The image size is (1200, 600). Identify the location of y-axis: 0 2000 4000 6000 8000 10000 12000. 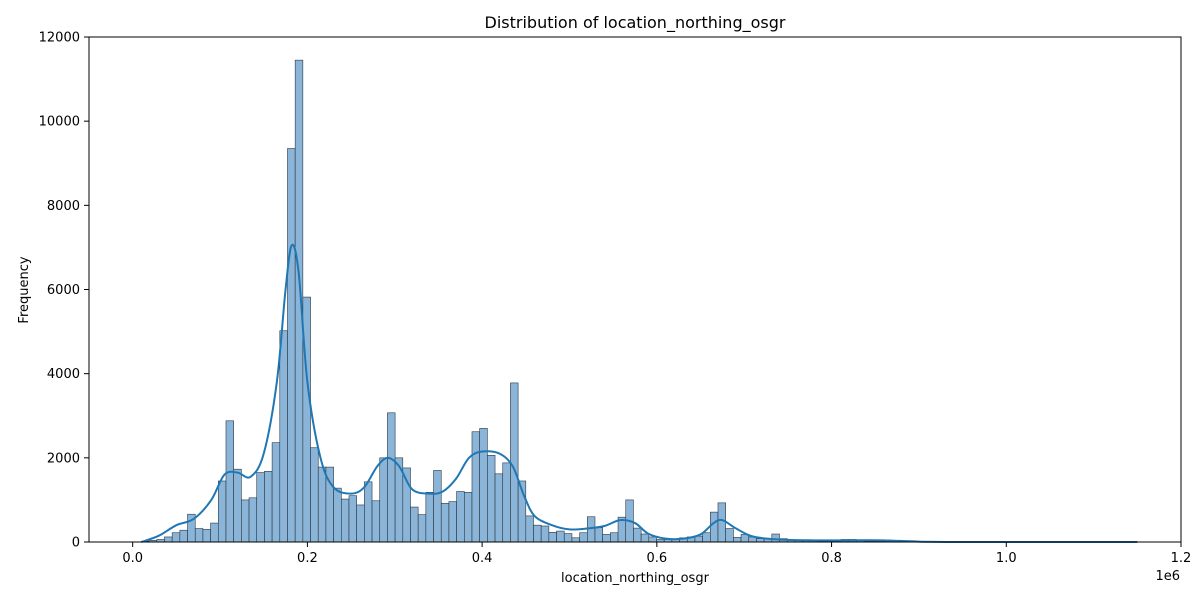
(64, 291).